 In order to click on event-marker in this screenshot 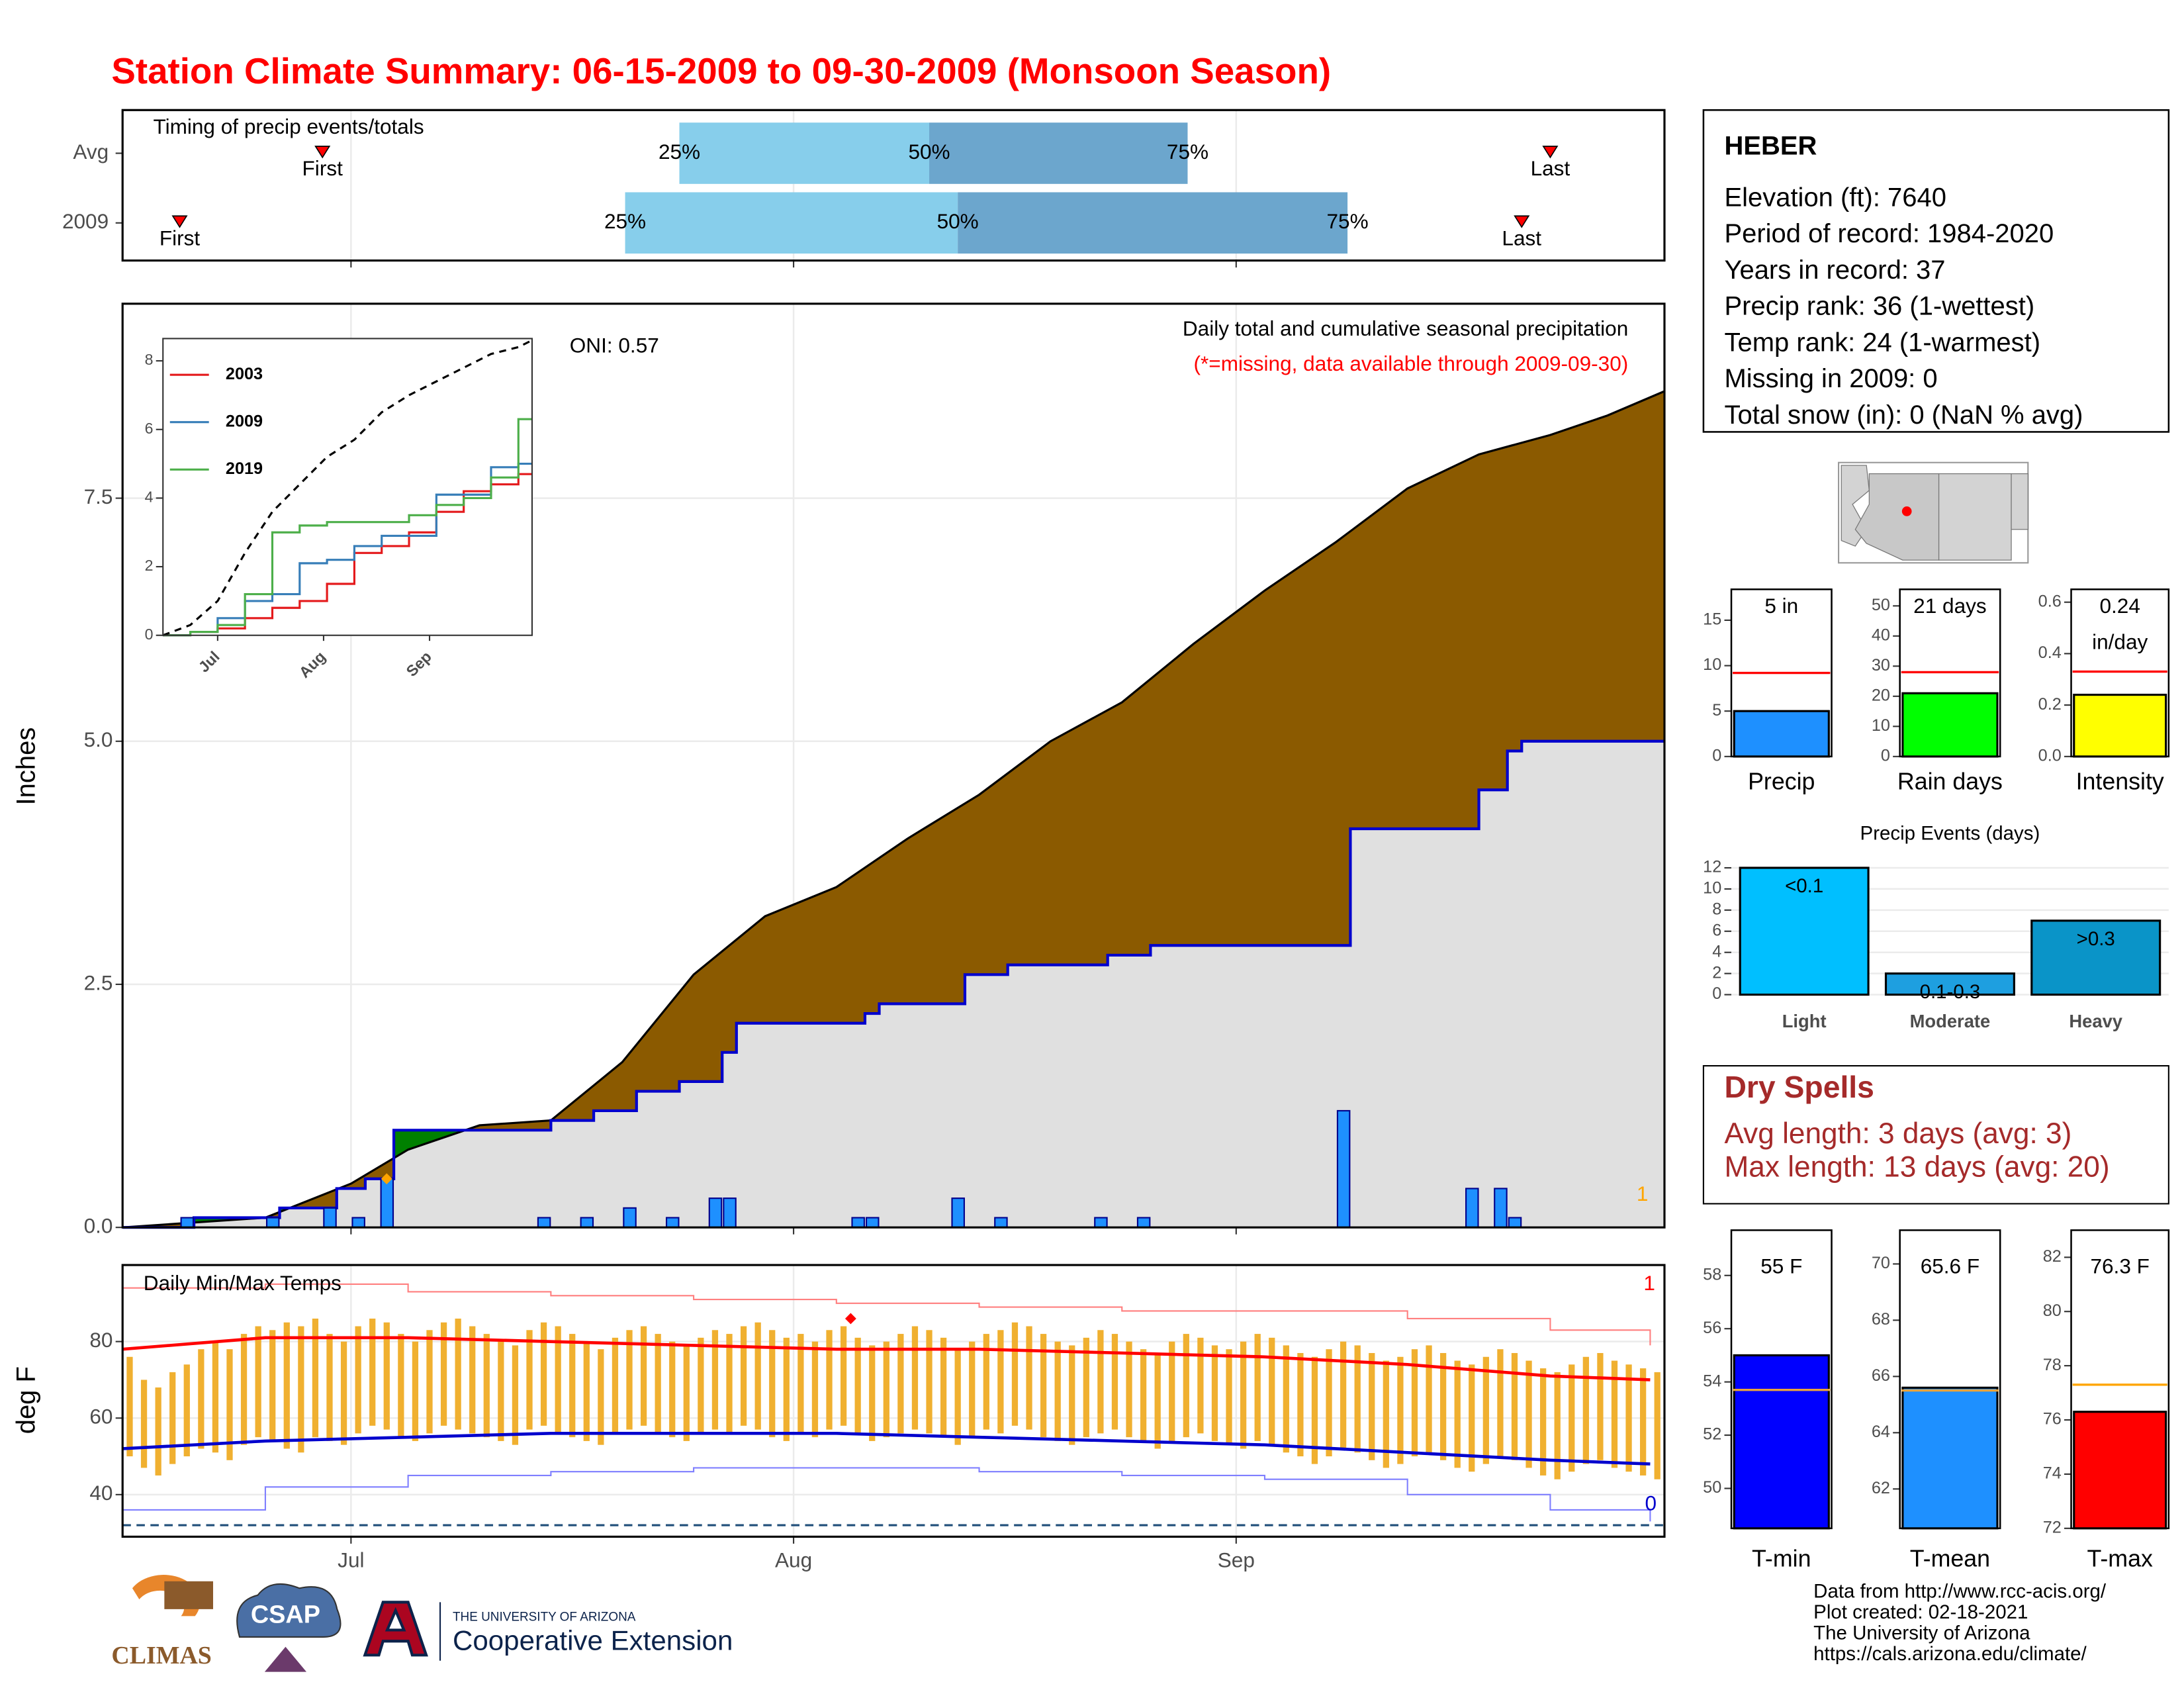, I will do `click(322, 152)`.